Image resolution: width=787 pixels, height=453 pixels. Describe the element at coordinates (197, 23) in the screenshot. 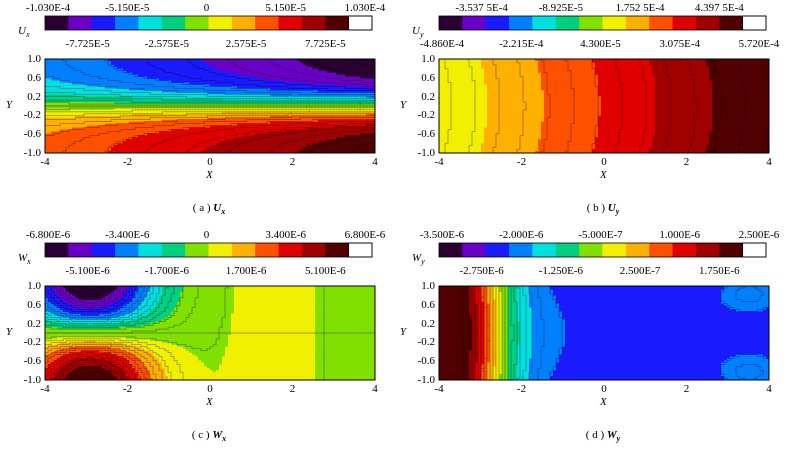

I see `colorbar-swatch` at that location.